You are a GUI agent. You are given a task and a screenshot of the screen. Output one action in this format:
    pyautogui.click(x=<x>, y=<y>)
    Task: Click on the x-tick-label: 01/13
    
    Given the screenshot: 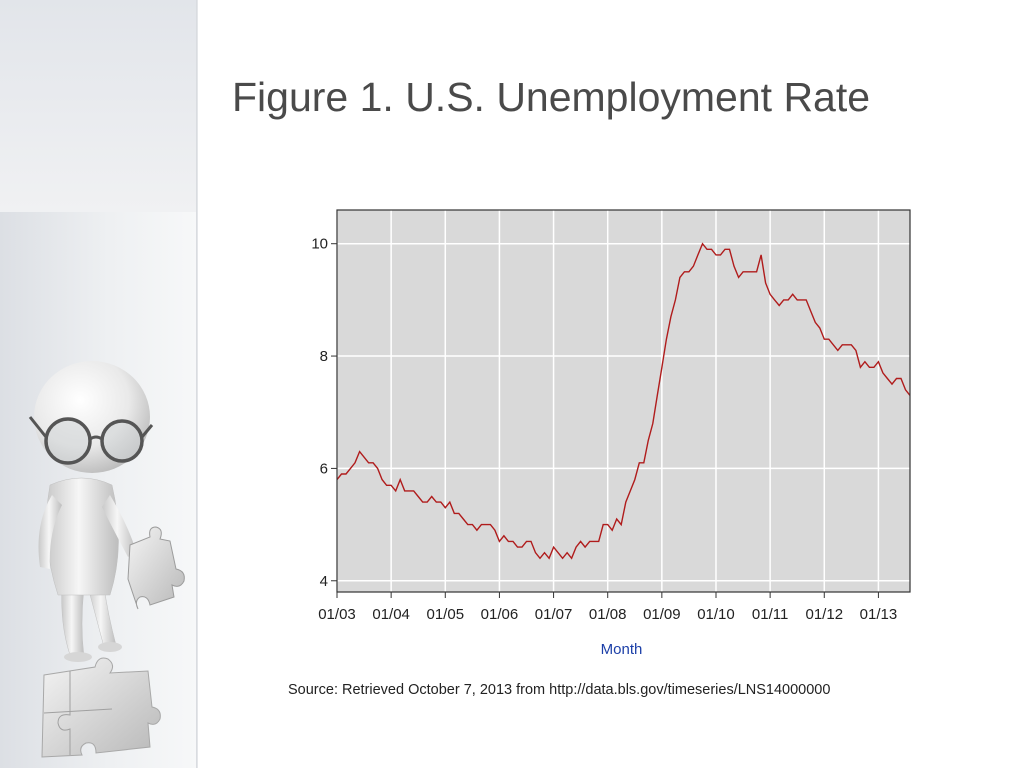 What is the action you would take?
    pyautogui.click(x=879, y=614)
    